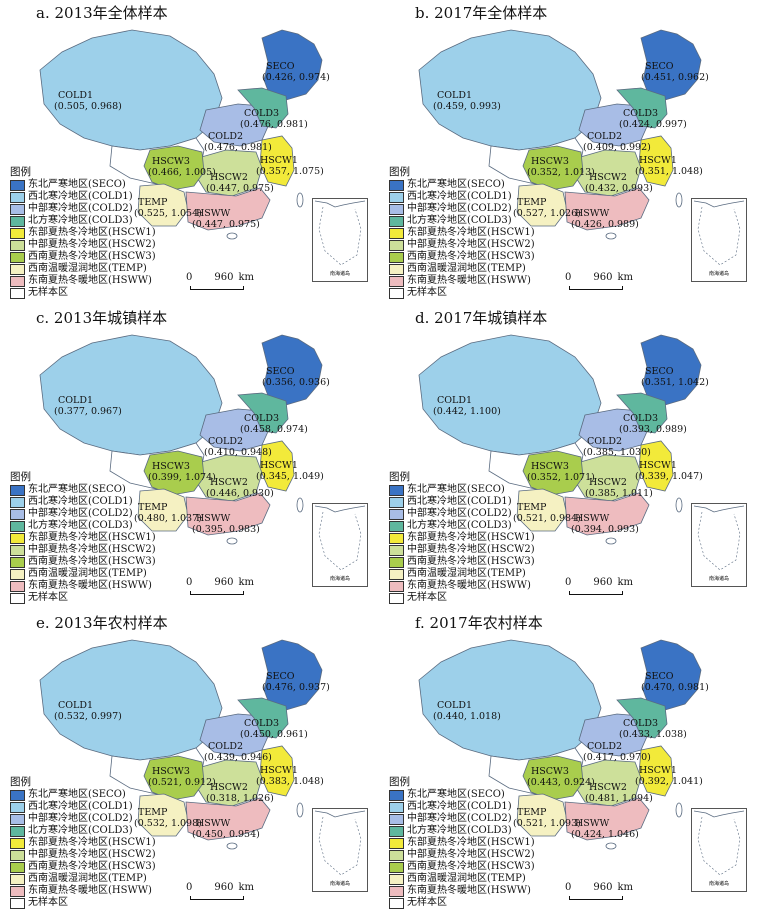 The width and height of the screenshot is (758, 911). Describe the element at coordinates (213, 518) in the screenshot. I see `region-label-hsww: HSWW` at that location.